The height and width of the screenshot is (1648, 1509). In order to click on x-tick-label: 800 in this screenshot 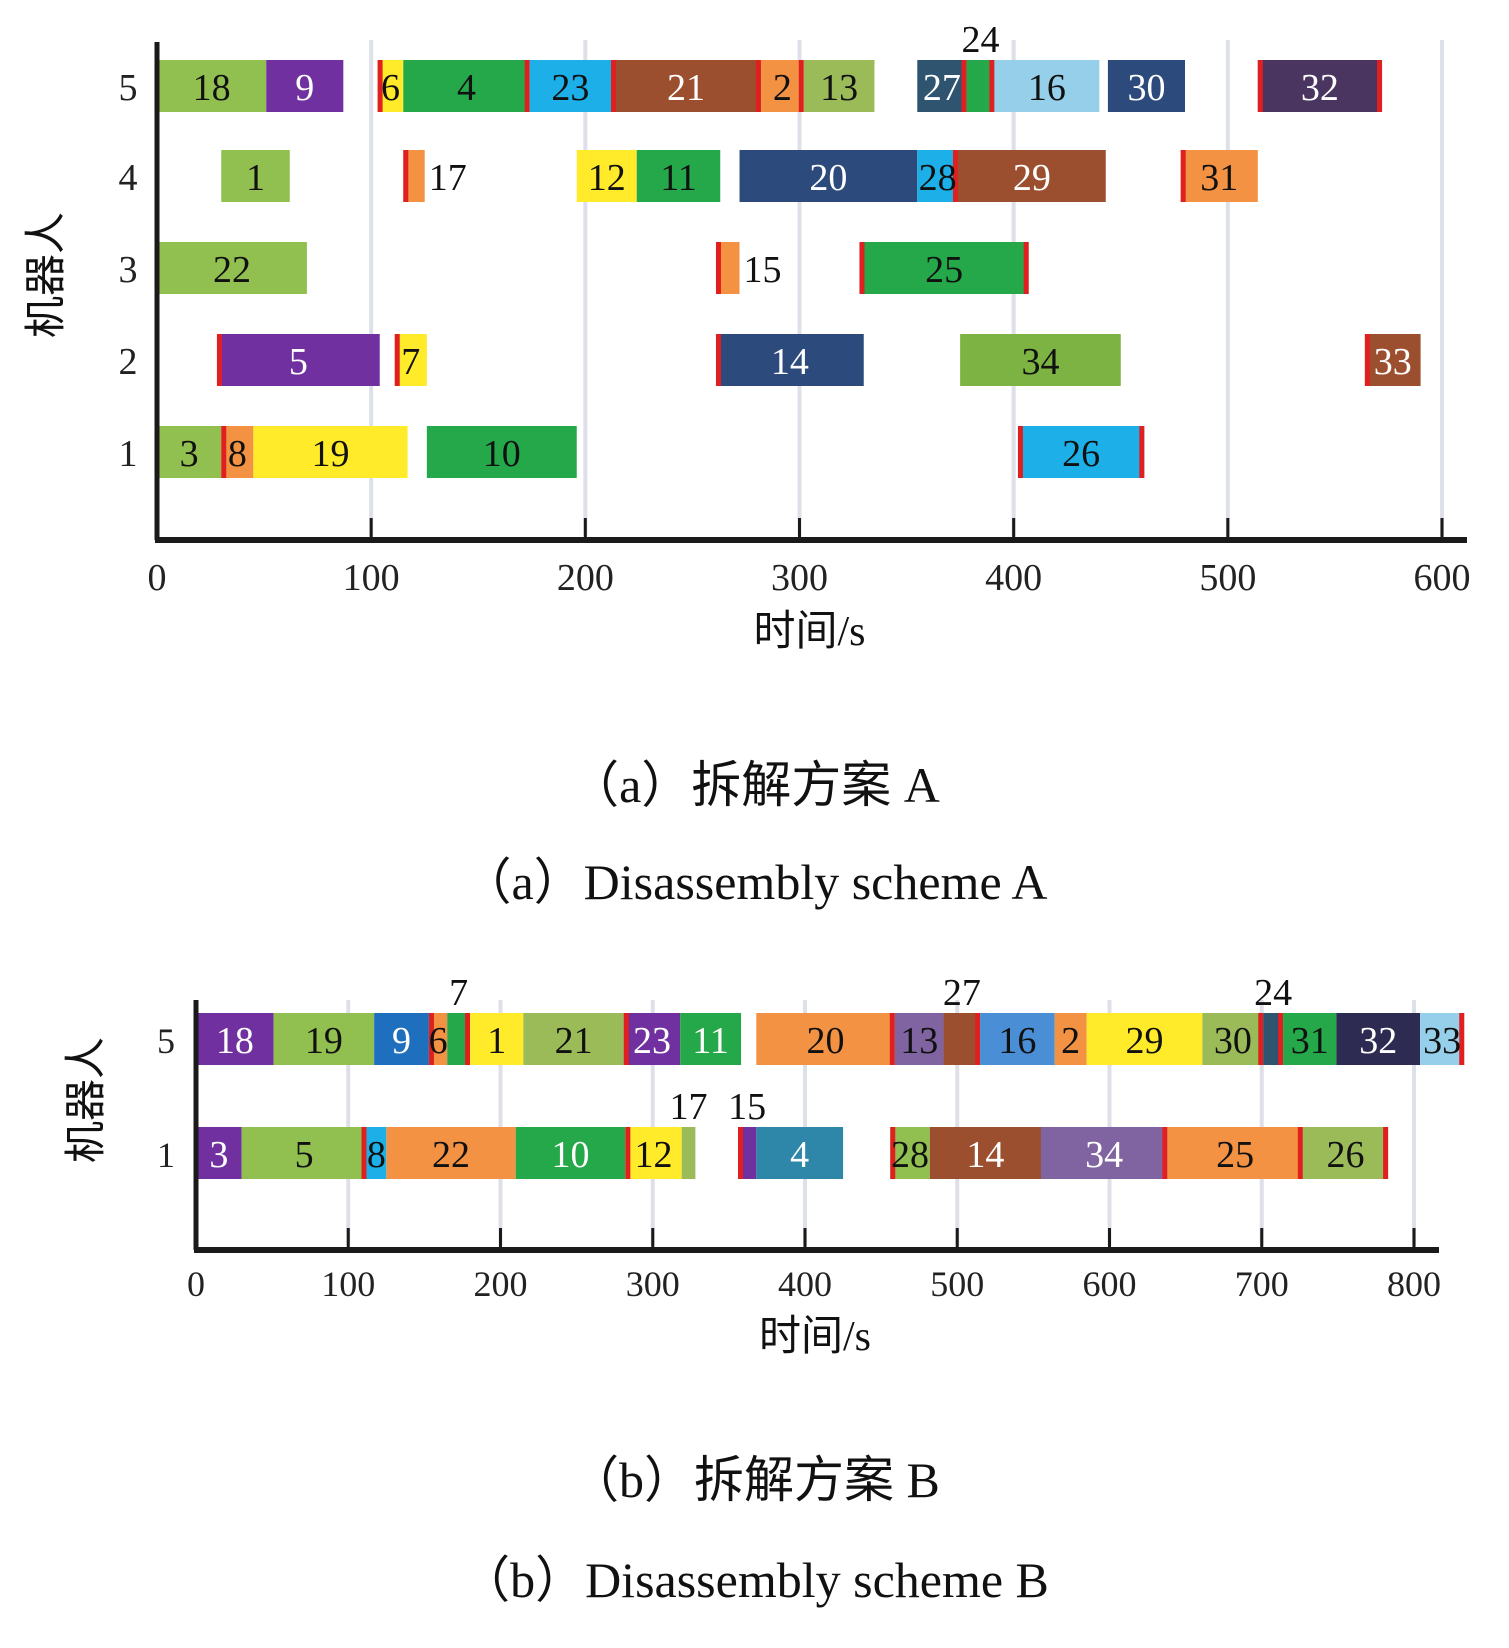, I will do `click(1414, 1284)`.